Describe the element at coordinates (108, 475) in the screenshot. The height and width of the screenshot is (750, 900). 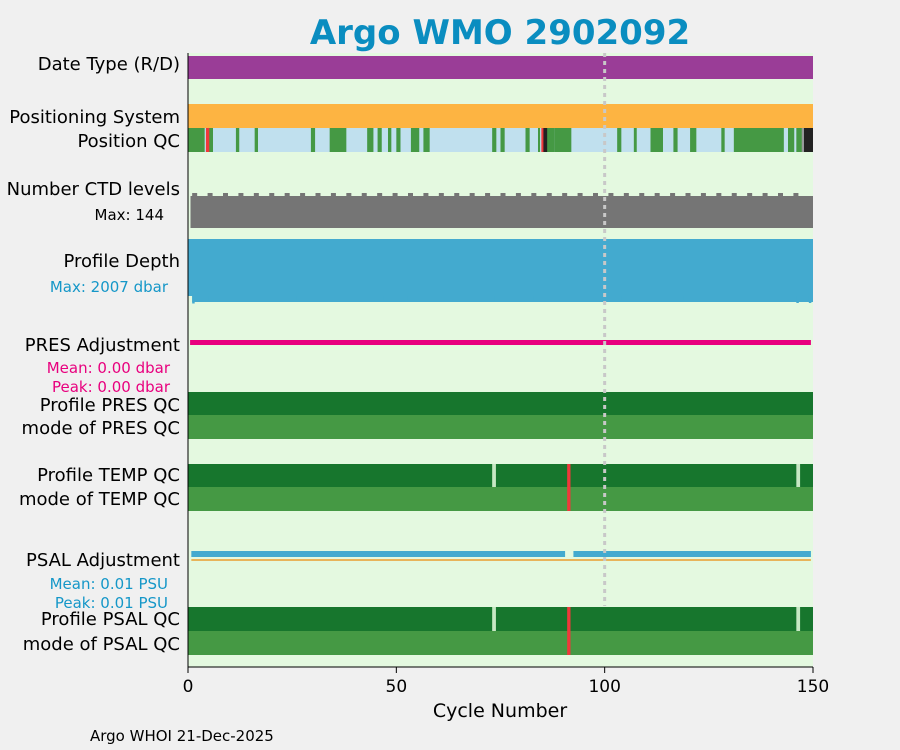
I see `label-profile-temp-qc: Profile TEMP QC` at that location.